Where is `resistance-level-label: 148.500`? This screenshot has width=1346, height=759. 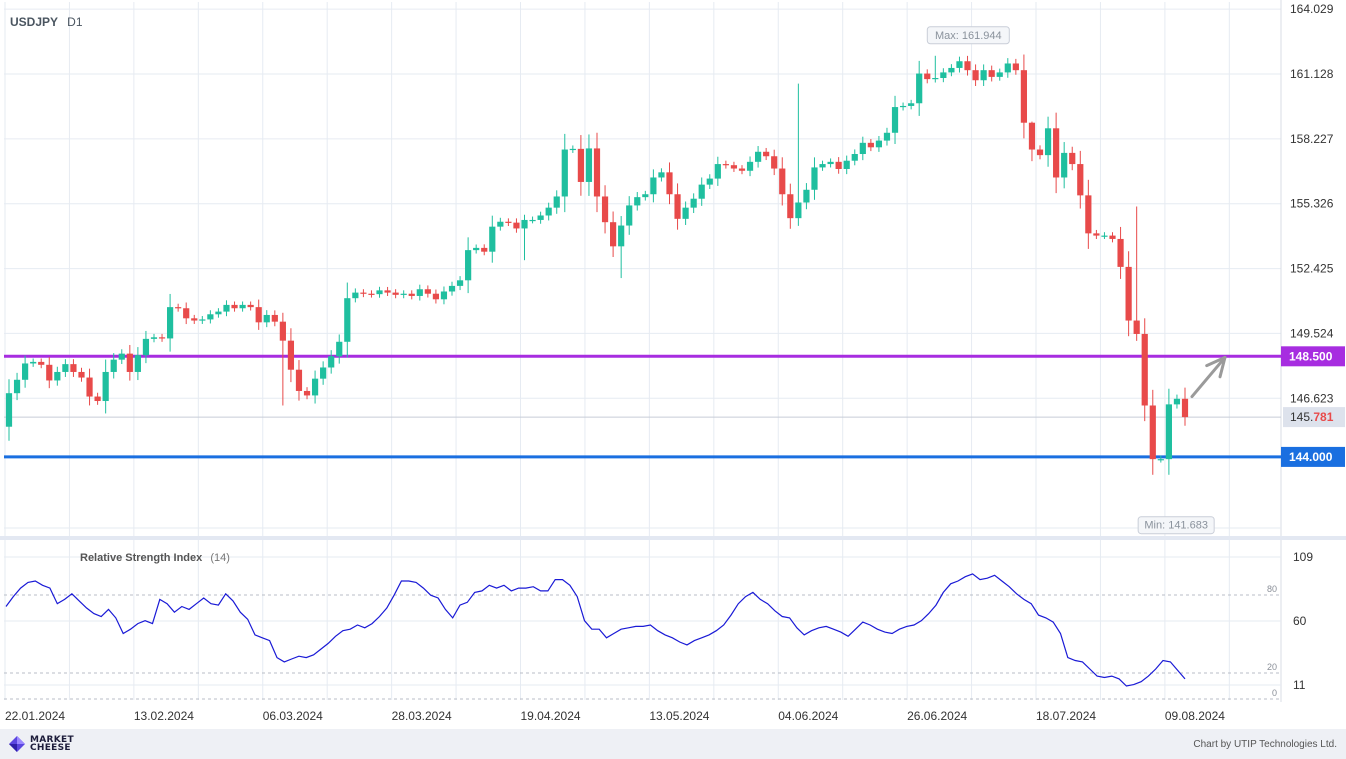
resistance-level-label: 148.500 is located at coordinates (1311, 356).